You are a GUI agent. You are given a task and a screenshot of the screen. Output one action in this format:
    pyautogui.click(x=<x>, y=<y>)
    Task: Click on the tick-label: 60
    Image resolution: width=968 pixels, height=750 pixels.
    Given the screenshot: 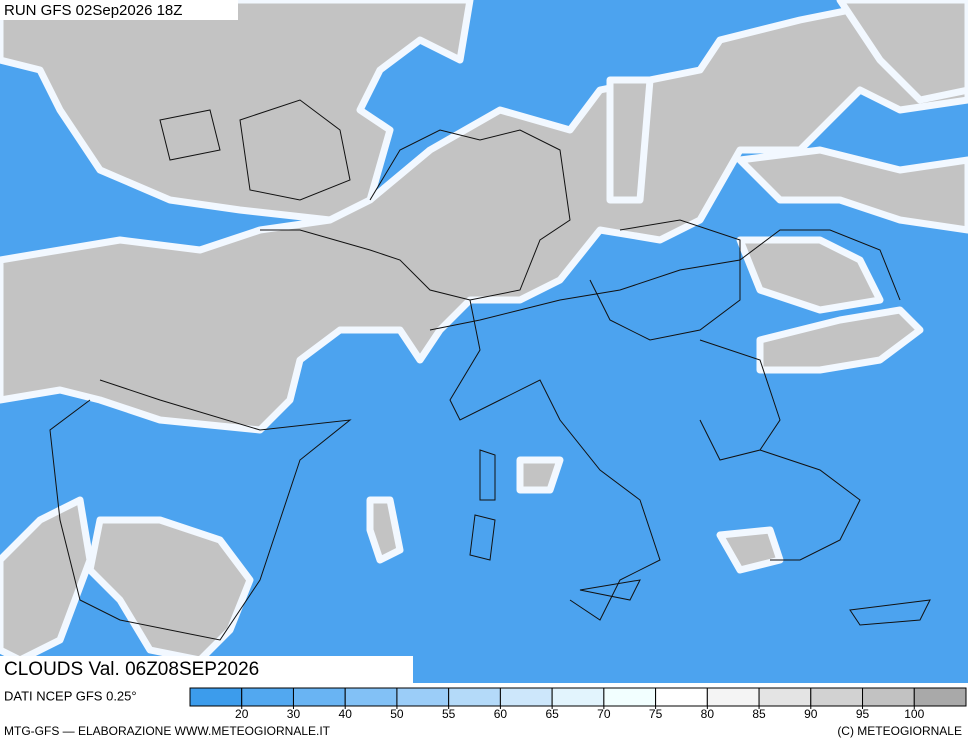 What is the action you would take?
    pyautogui.click(x=501, y=714)
    